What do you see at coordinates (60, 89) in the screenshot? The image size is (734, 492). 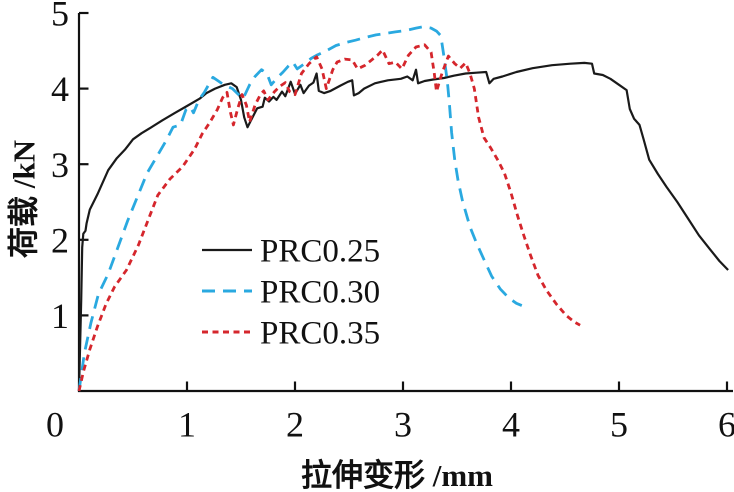 I see `y-tick-label: 4` at bounding box center [60, 89].